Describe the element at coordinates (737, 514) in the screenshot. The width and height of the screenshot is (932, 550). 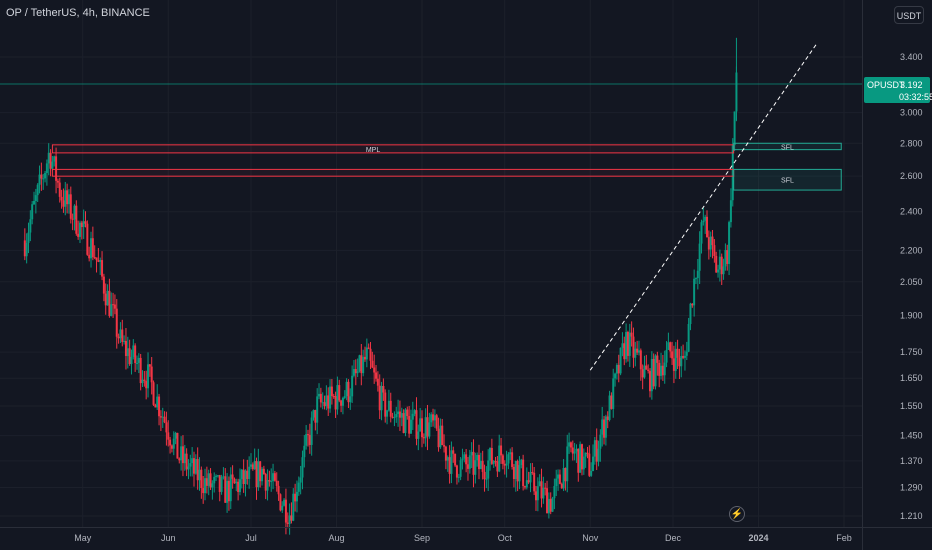
I see `lightning-icon: ⚡` at that location.